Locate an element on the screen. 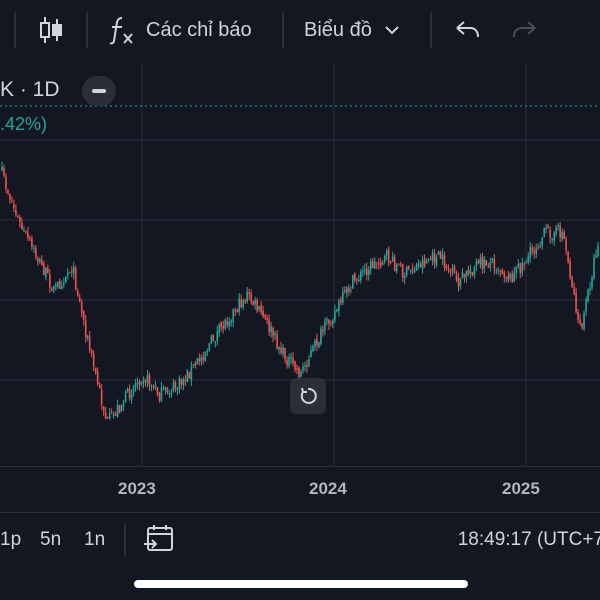 This screenshot has width=600, height=600. range-button-1n: 1n is located at coordinates (95, 539).